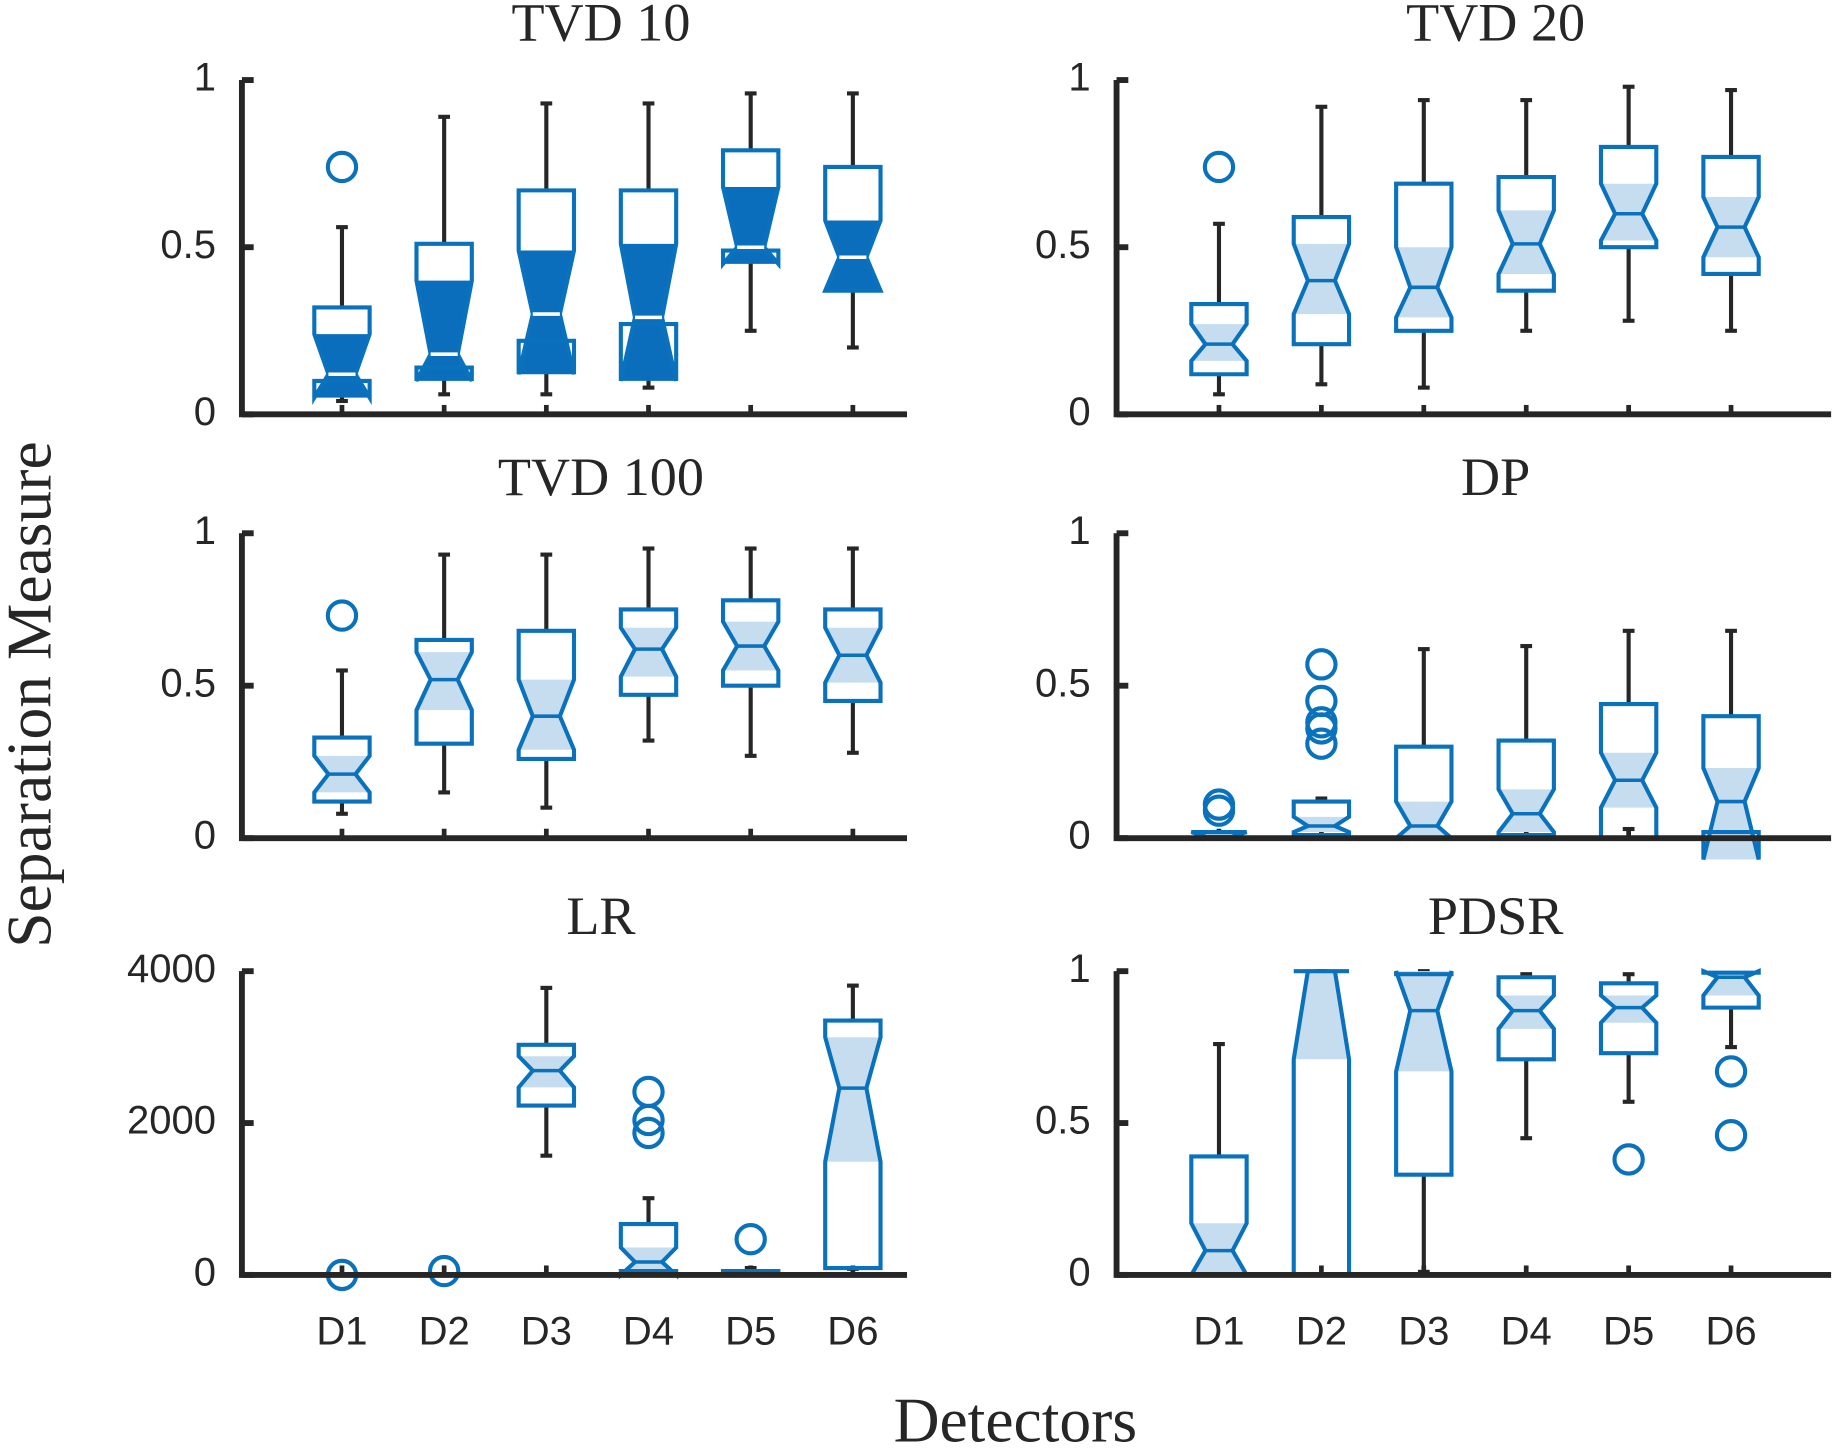 Image resolution: width=1847 pixels, height=1455 pixels. Describe the element at coordinates (601, 916) in the screenshot. I see `chart-title: LR` at that location.